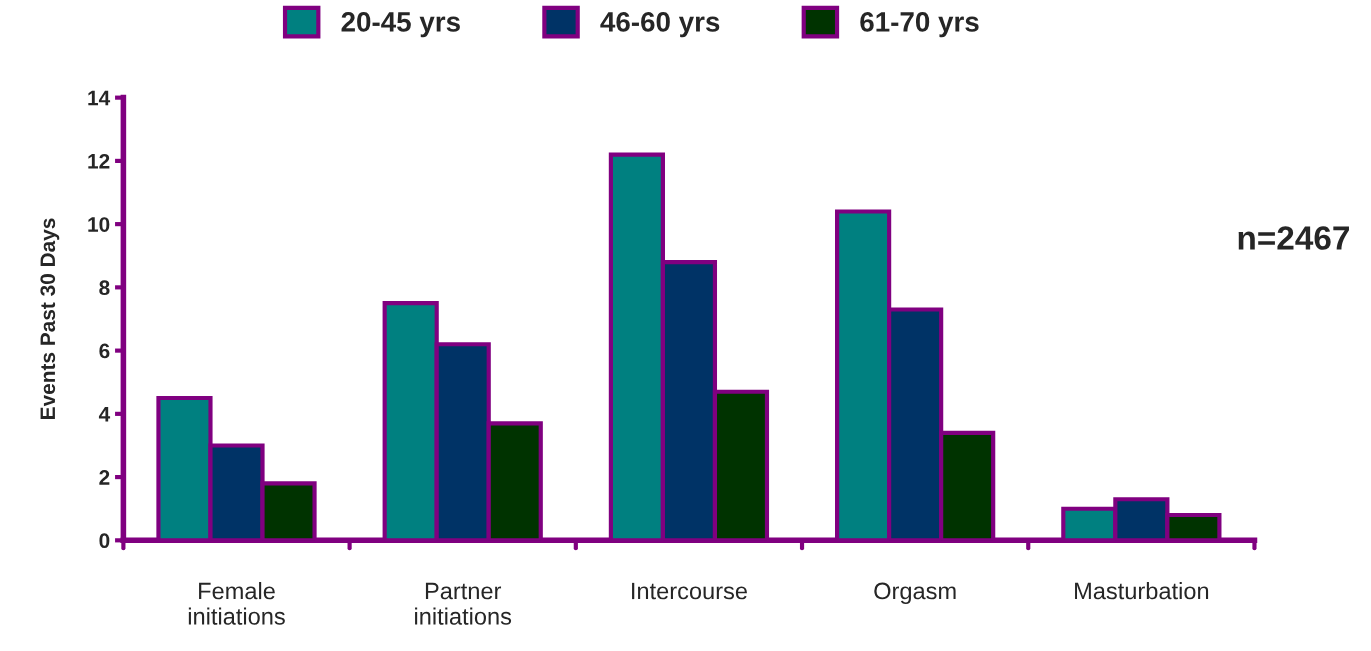  Describe the element at coordinates (1293, 238) in the screenshot. I see `annotation: n=2467` at that location.